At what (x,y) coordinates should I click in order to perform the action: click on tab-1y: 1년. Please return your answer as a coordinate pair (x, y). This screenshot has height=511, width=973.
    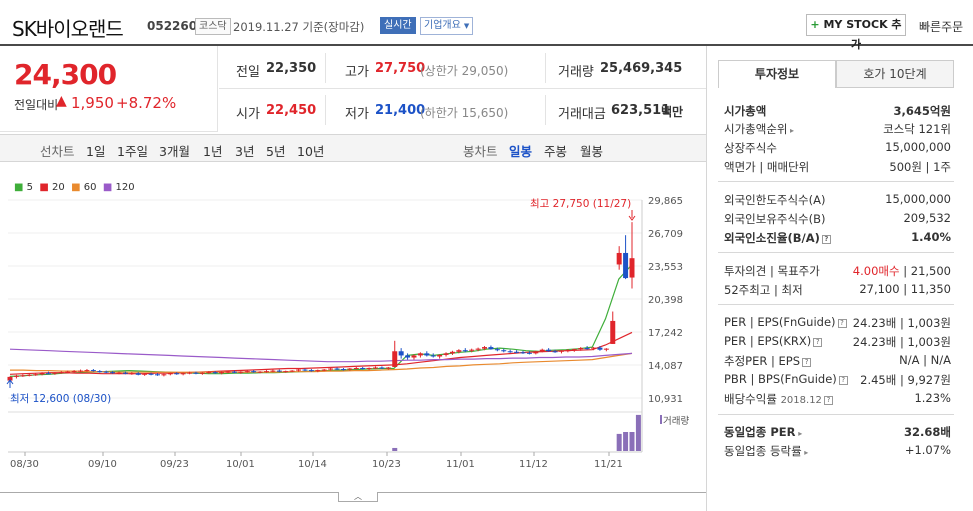
    Looking at the image, I should click on (213, 151).